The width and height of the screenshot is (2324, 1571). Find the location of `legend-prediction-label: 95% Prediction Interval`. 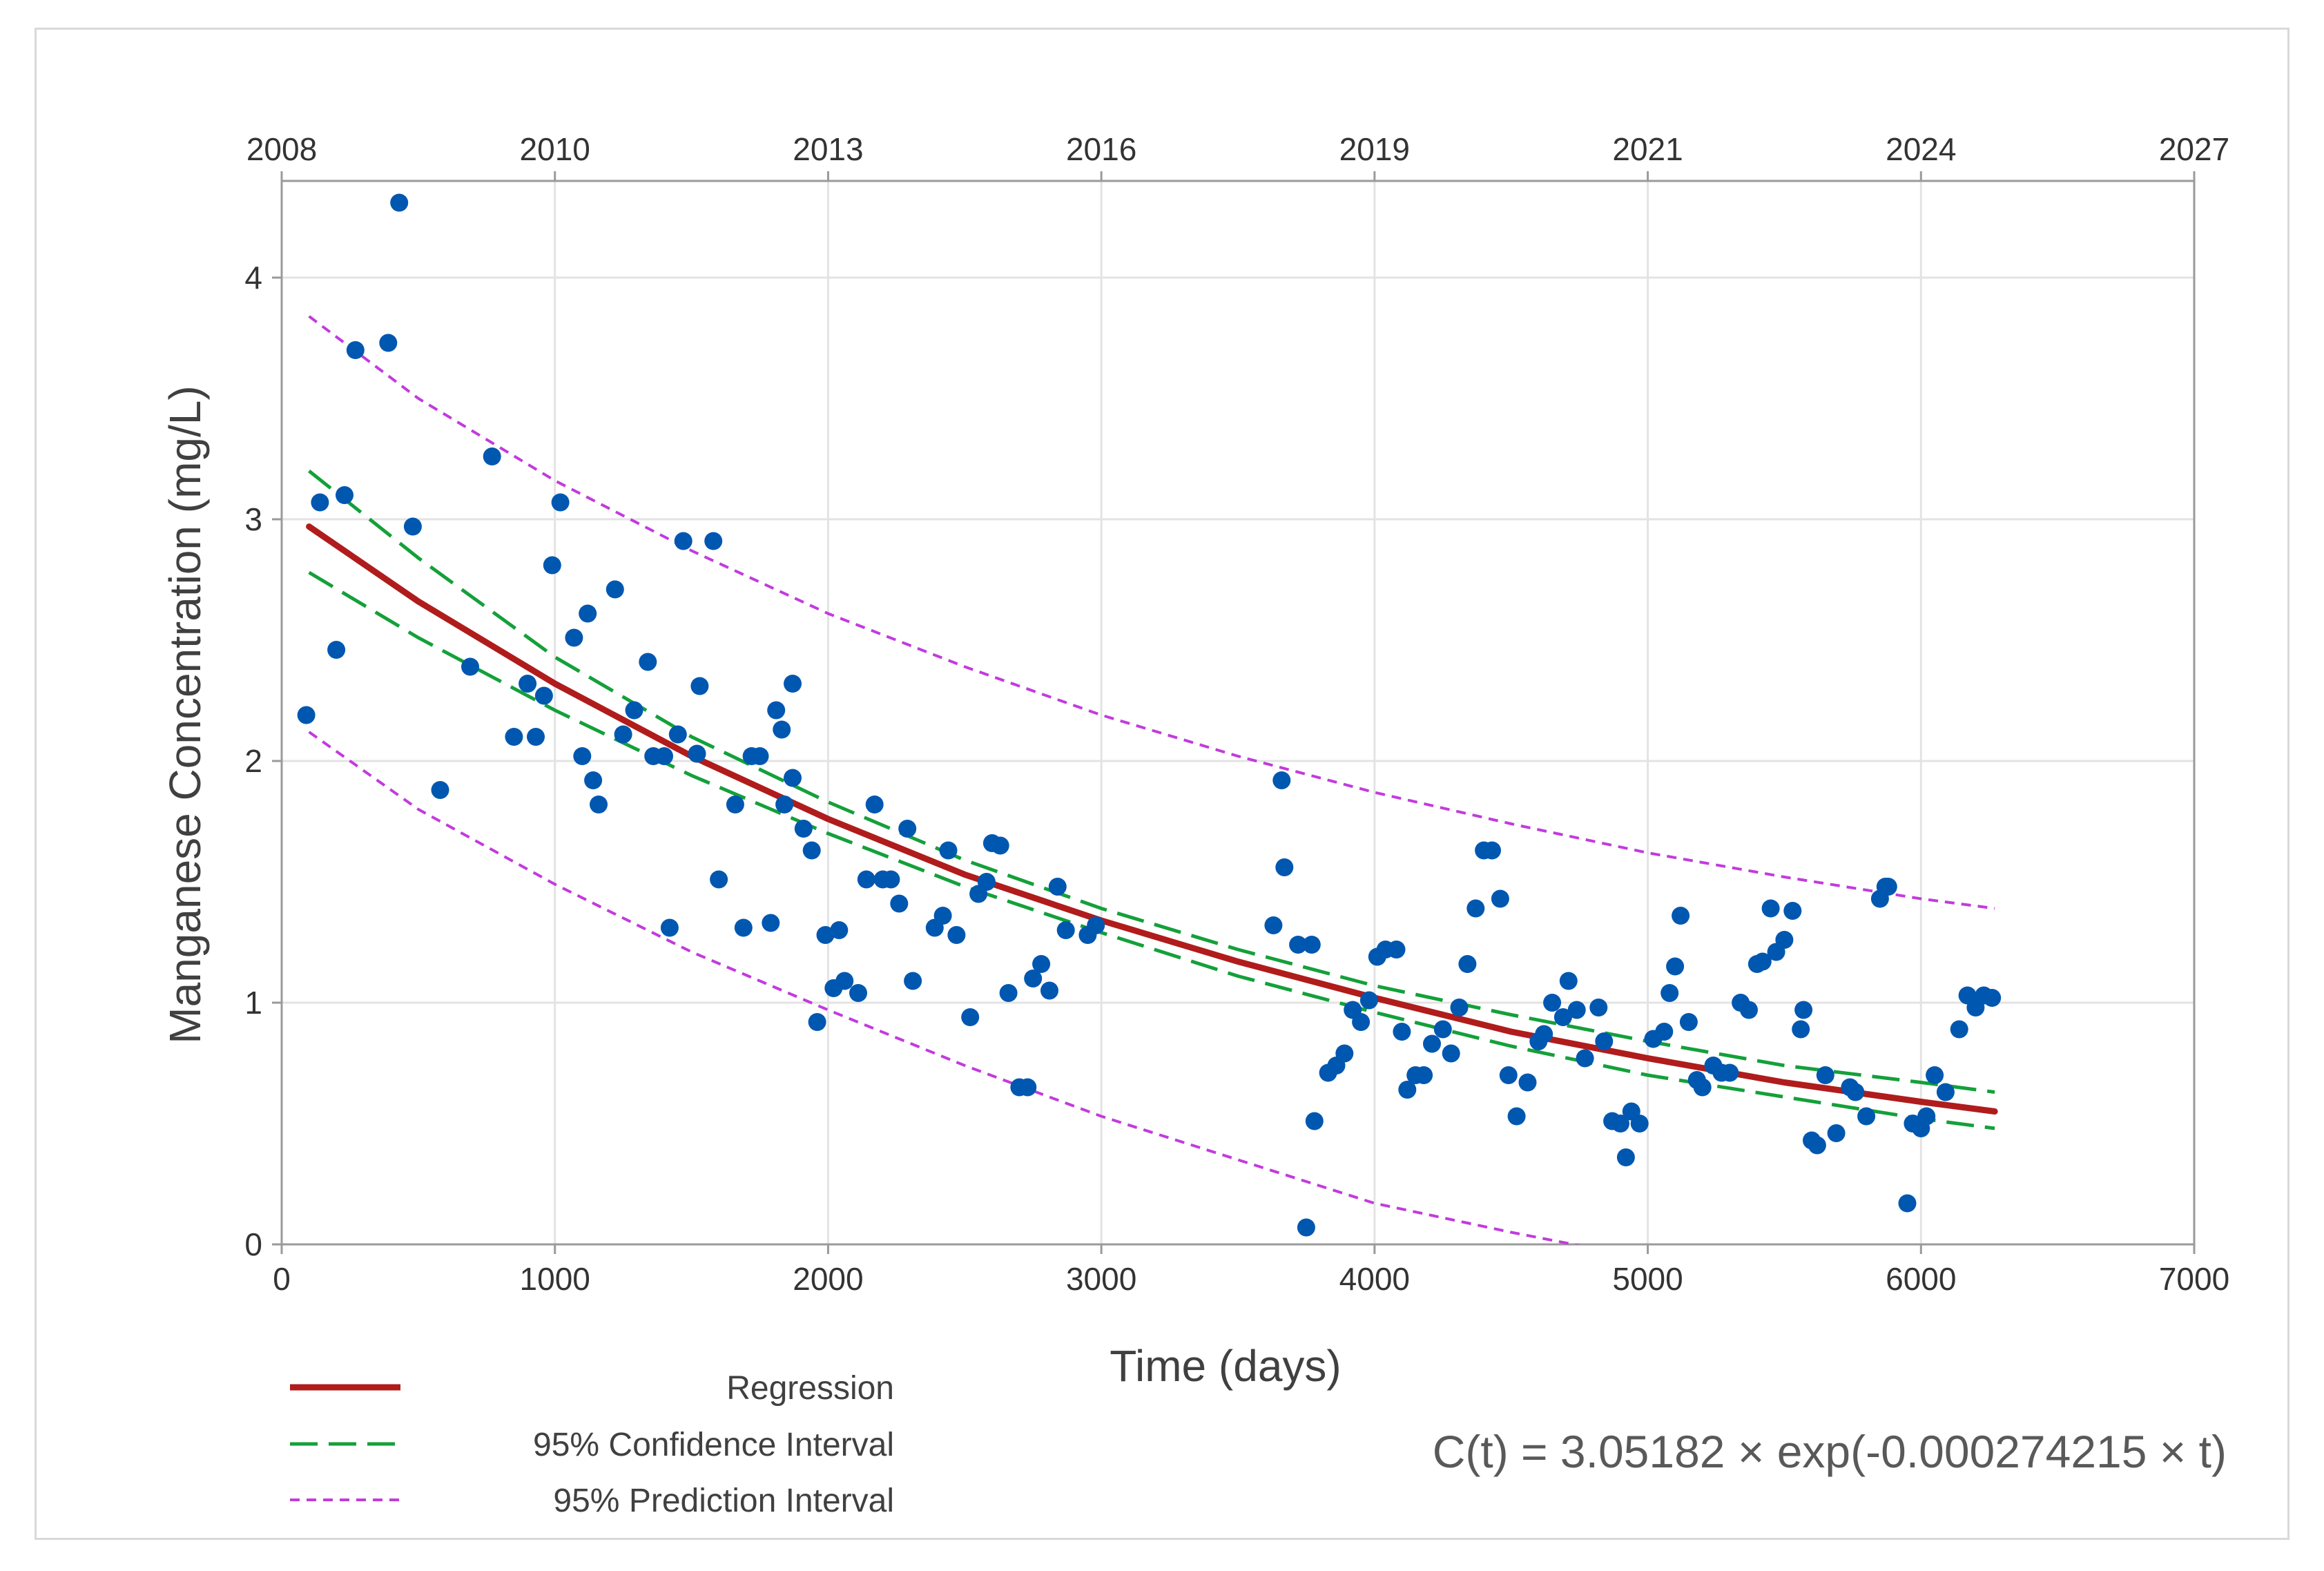

legend-prediction-label: 95% Prediction Interval is located at coordinates (723, 1501).